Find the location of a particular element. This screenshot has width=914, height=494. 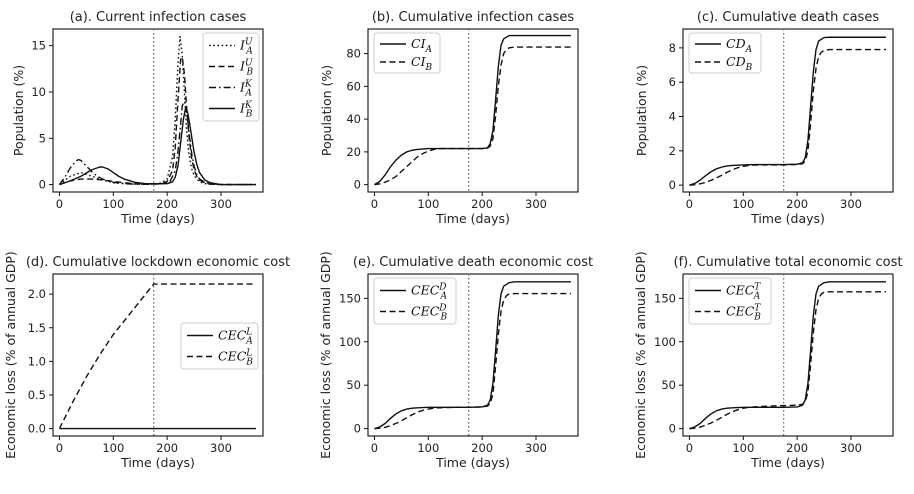

legend-entry-label: CDA is located at coordinates (739, 45).